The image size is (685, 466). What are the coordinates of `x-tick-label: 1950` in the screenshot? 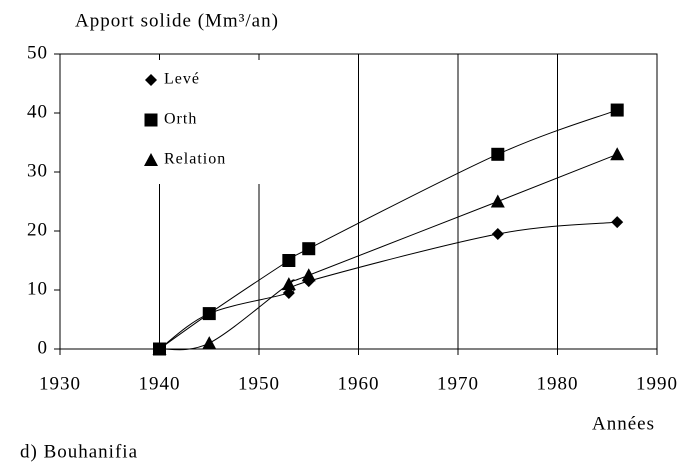 It's located at (259, 383).